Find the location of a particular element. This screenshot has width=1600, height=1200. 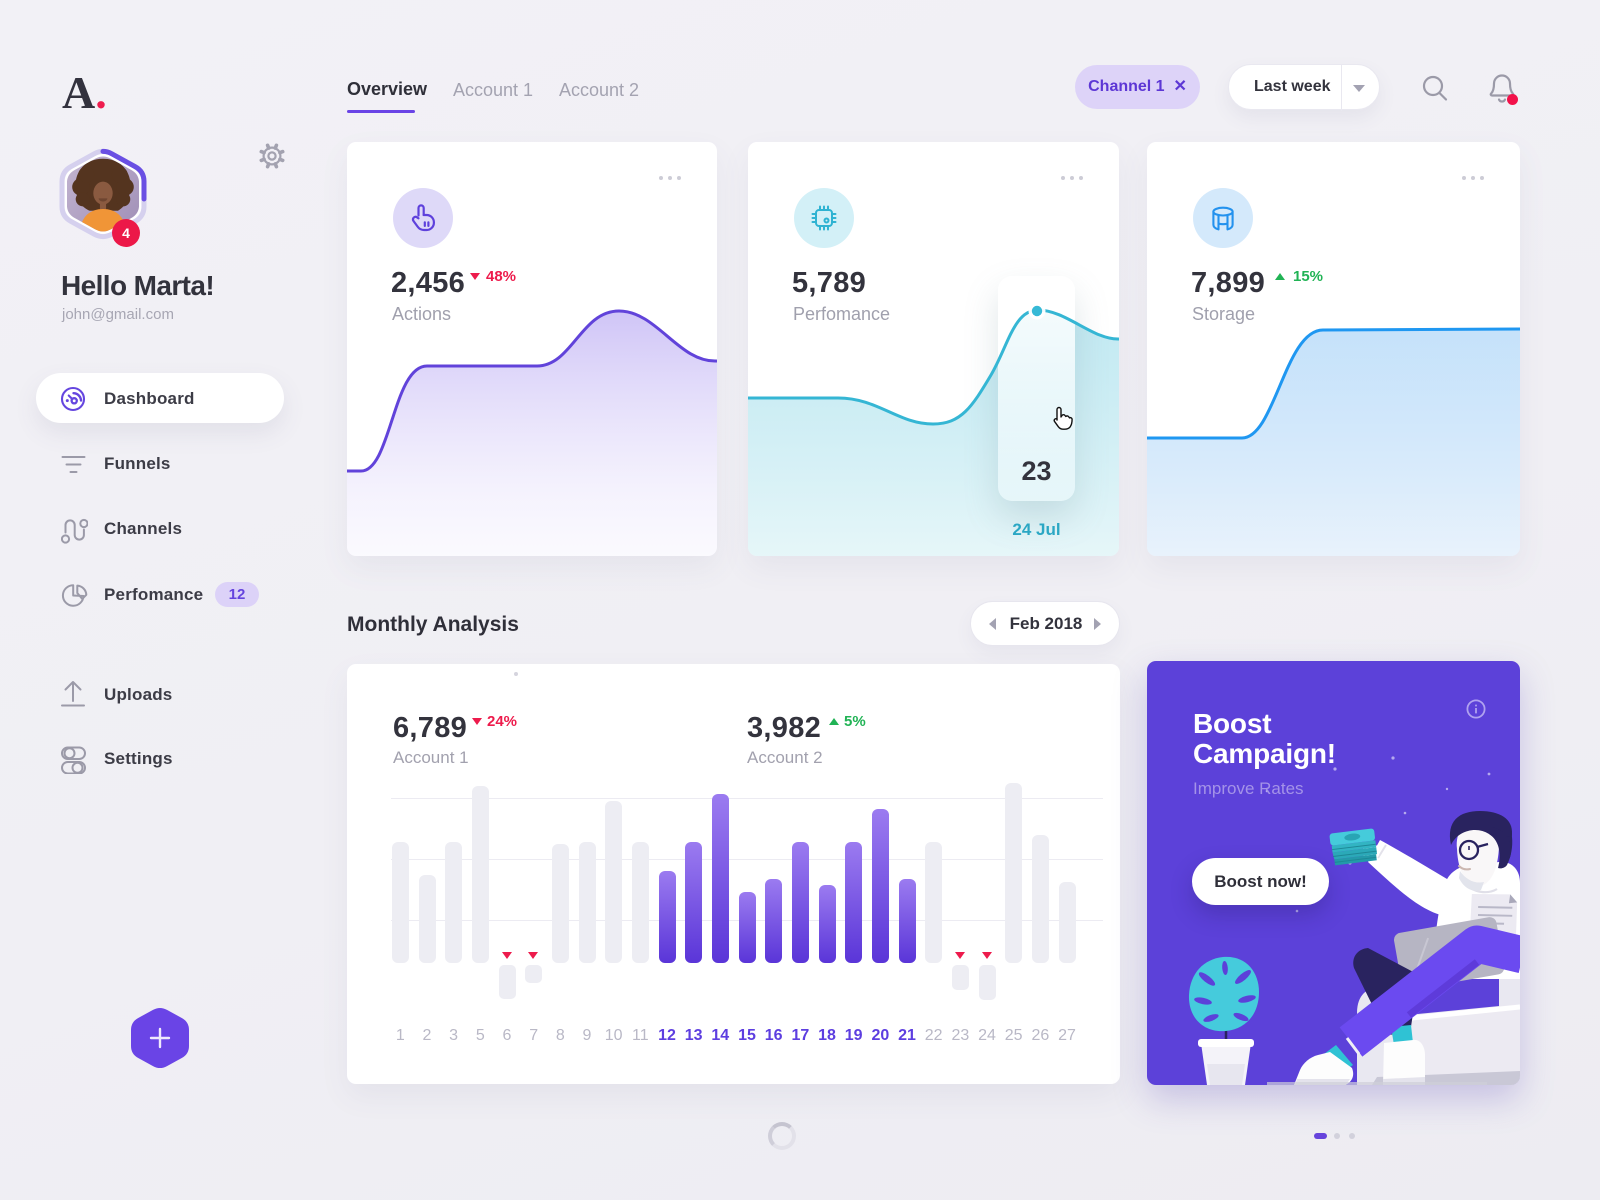

svg-text: 4 is located at coordinates (126, 233).